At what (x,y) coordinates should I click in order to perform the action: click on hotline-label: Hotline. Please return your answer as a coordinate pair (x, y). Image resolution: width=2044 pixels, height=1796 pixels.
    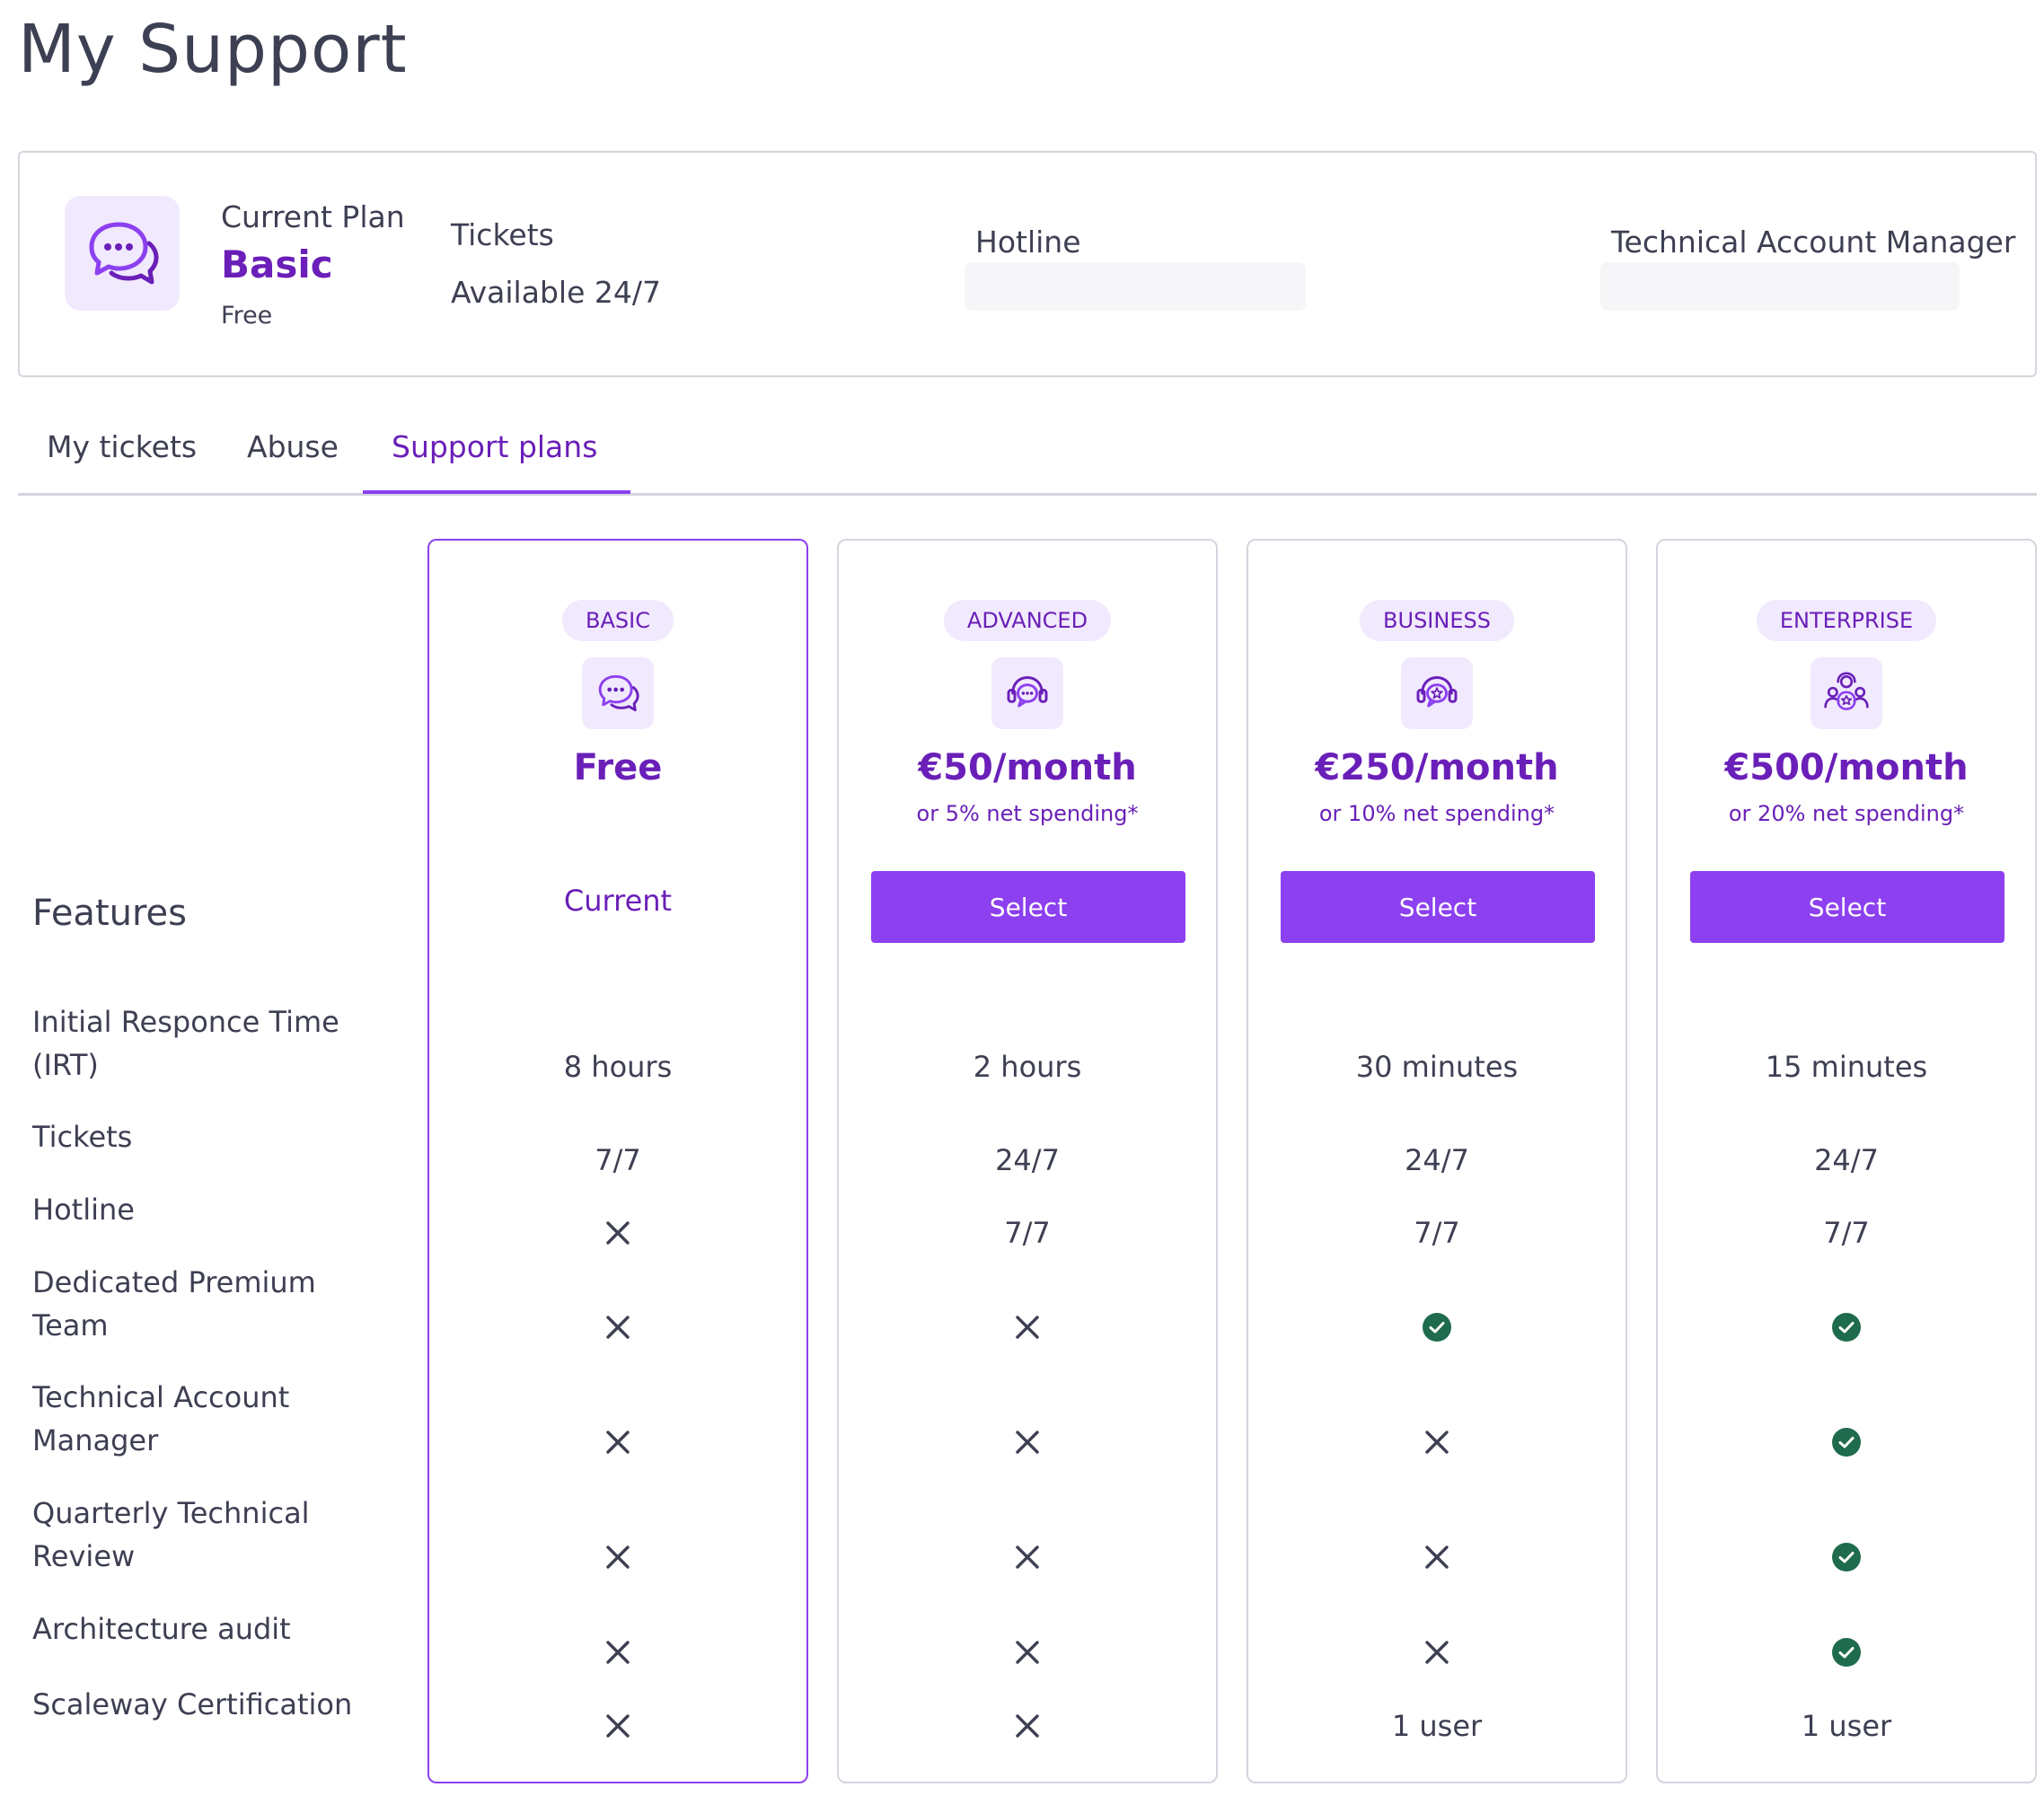
    Looking at the image, I should click on (1028, 242).